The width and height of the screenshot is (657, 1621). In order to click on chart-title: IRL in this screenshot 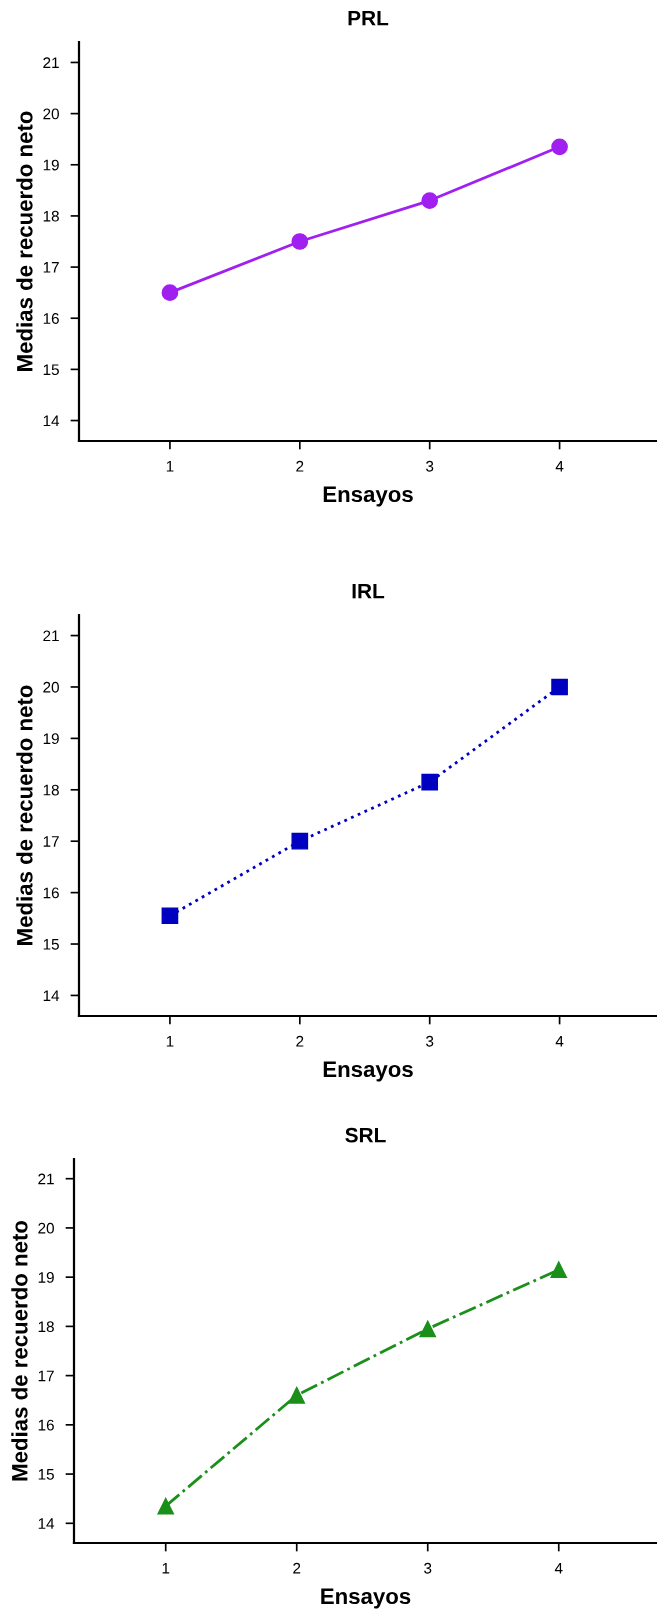, I will do `click(368, 591)`.